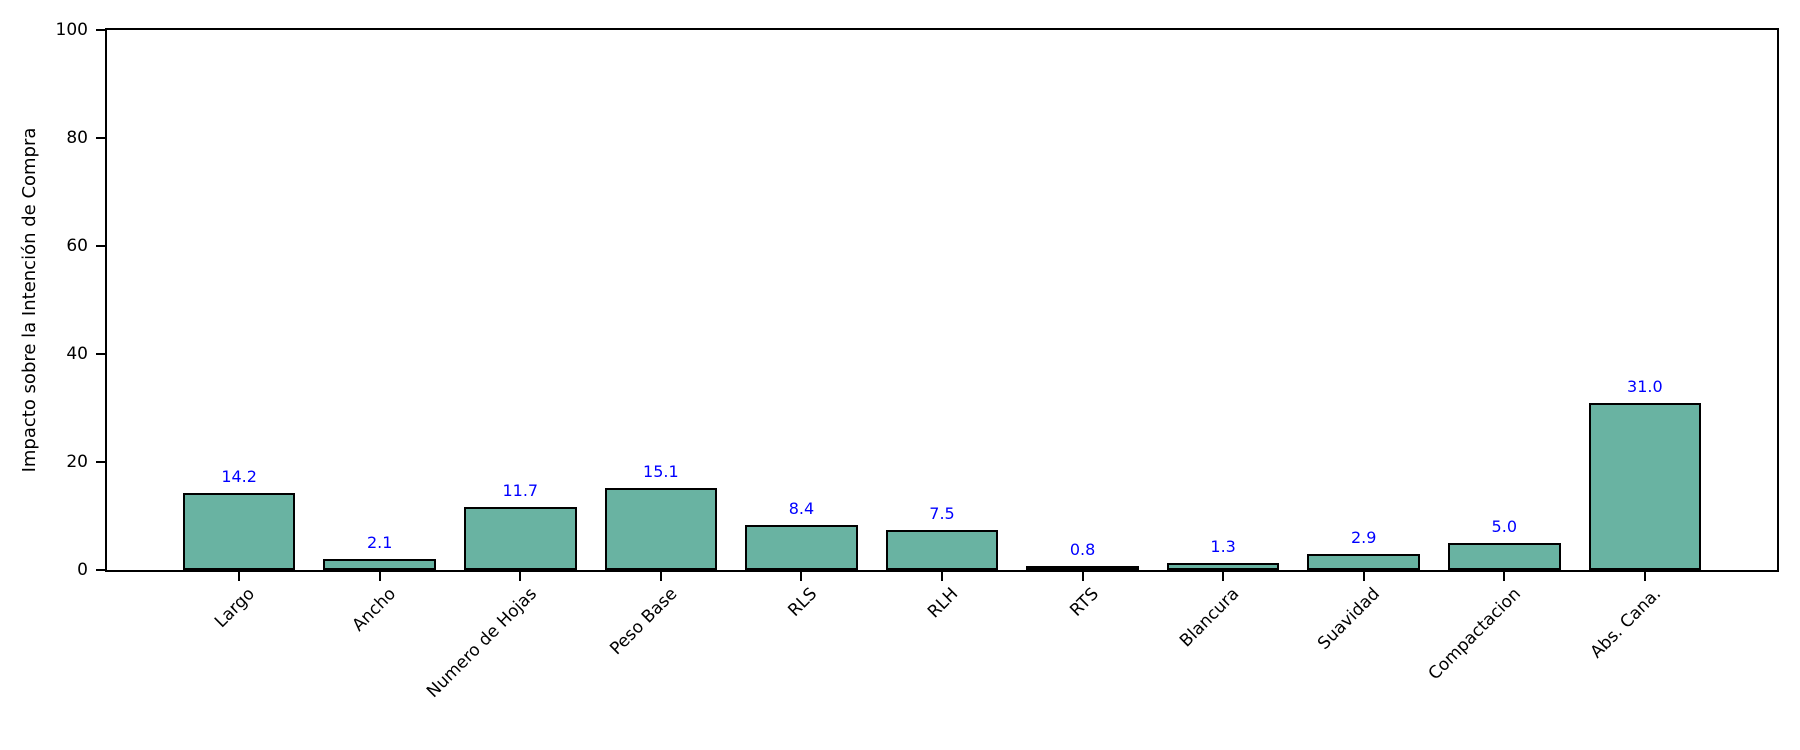 This screenshot has height=750, width=1800. I want to click on x-tick-label: RLH, so click(943, 603).